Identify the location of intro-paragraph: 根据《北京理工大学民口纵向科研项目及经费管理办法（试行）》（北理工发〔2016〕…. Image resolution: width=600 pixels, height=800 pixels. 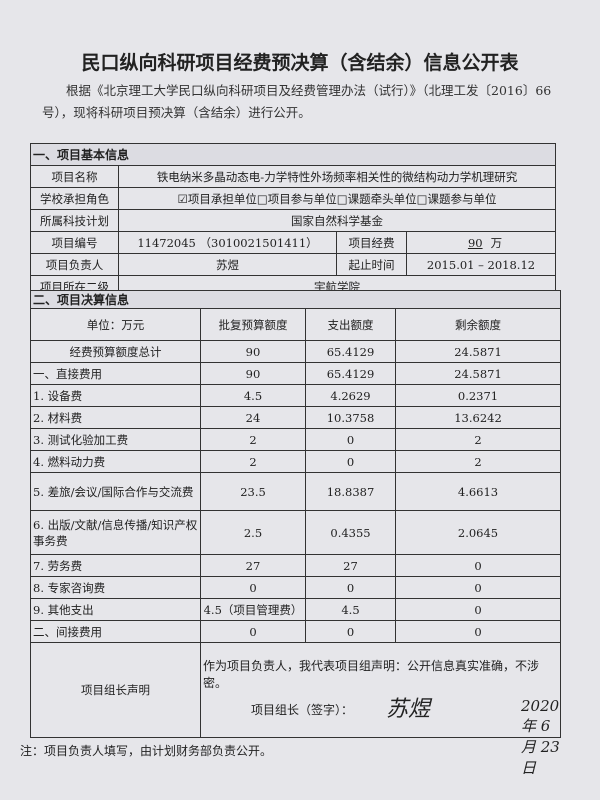
(297, 101).